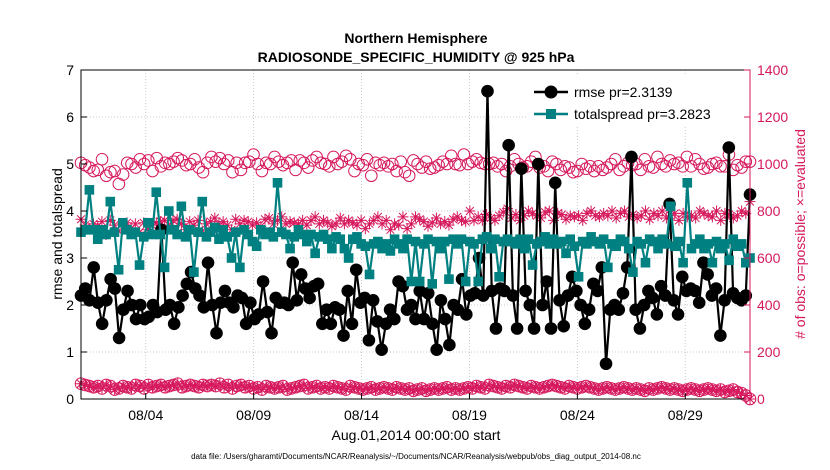 This screenshot has width=830, height=470. Describe the element at coordinates (70, 164) in the screenshot. I see `left-axis-tick-label: 5` at that location.